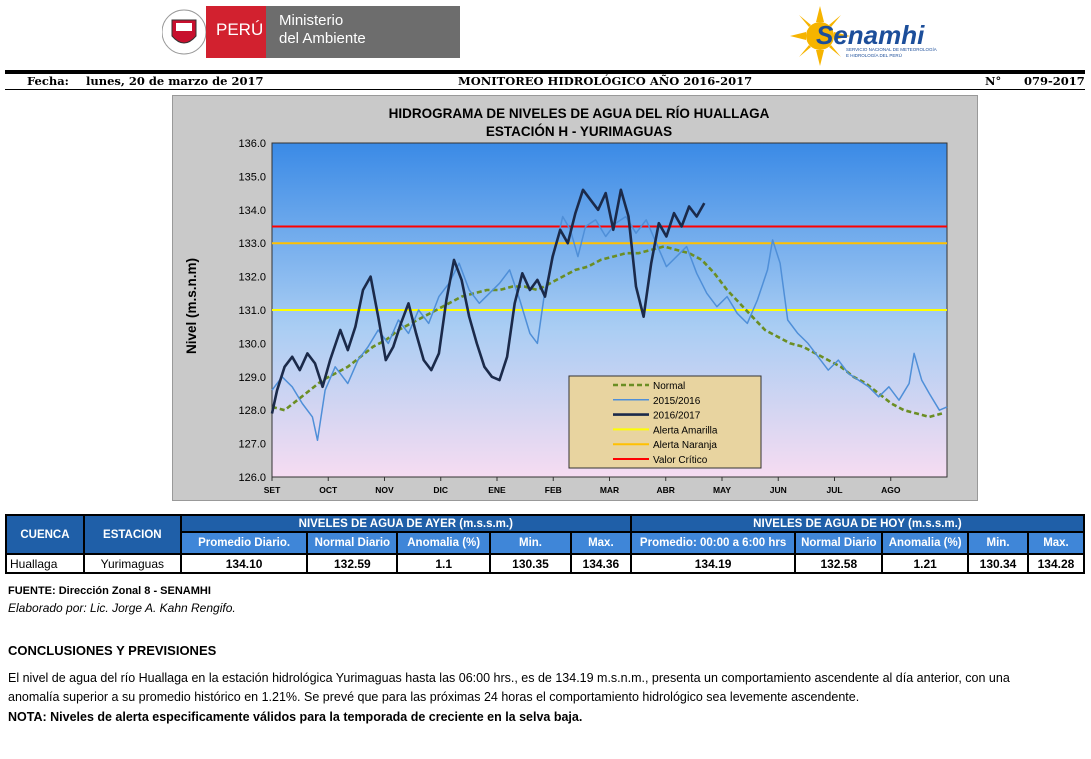 This screenshot has height=759, width=1091. Describe the element at coordinates (405, 523) in the screenshot. I see `header-ayer: NIVELES DE AGUA DE AYER (m.s.s.m.)` at that location.